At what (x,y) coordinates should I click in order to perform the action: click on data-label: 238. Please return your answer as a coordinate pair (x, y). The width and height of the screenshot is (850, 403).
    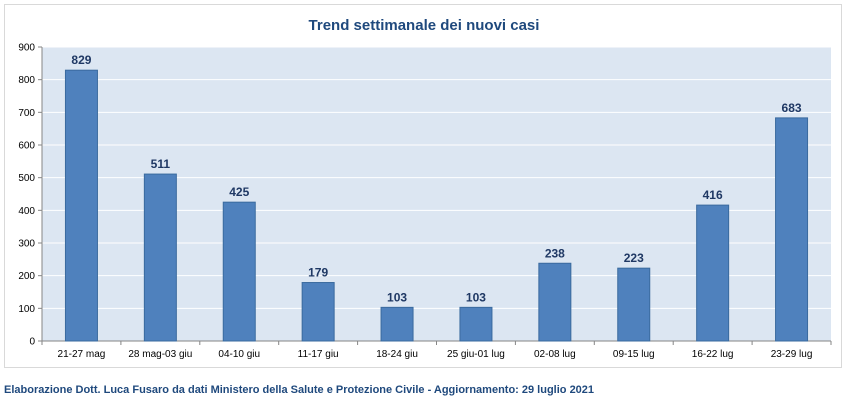
    Looking at the image, I should click on (555, 253).